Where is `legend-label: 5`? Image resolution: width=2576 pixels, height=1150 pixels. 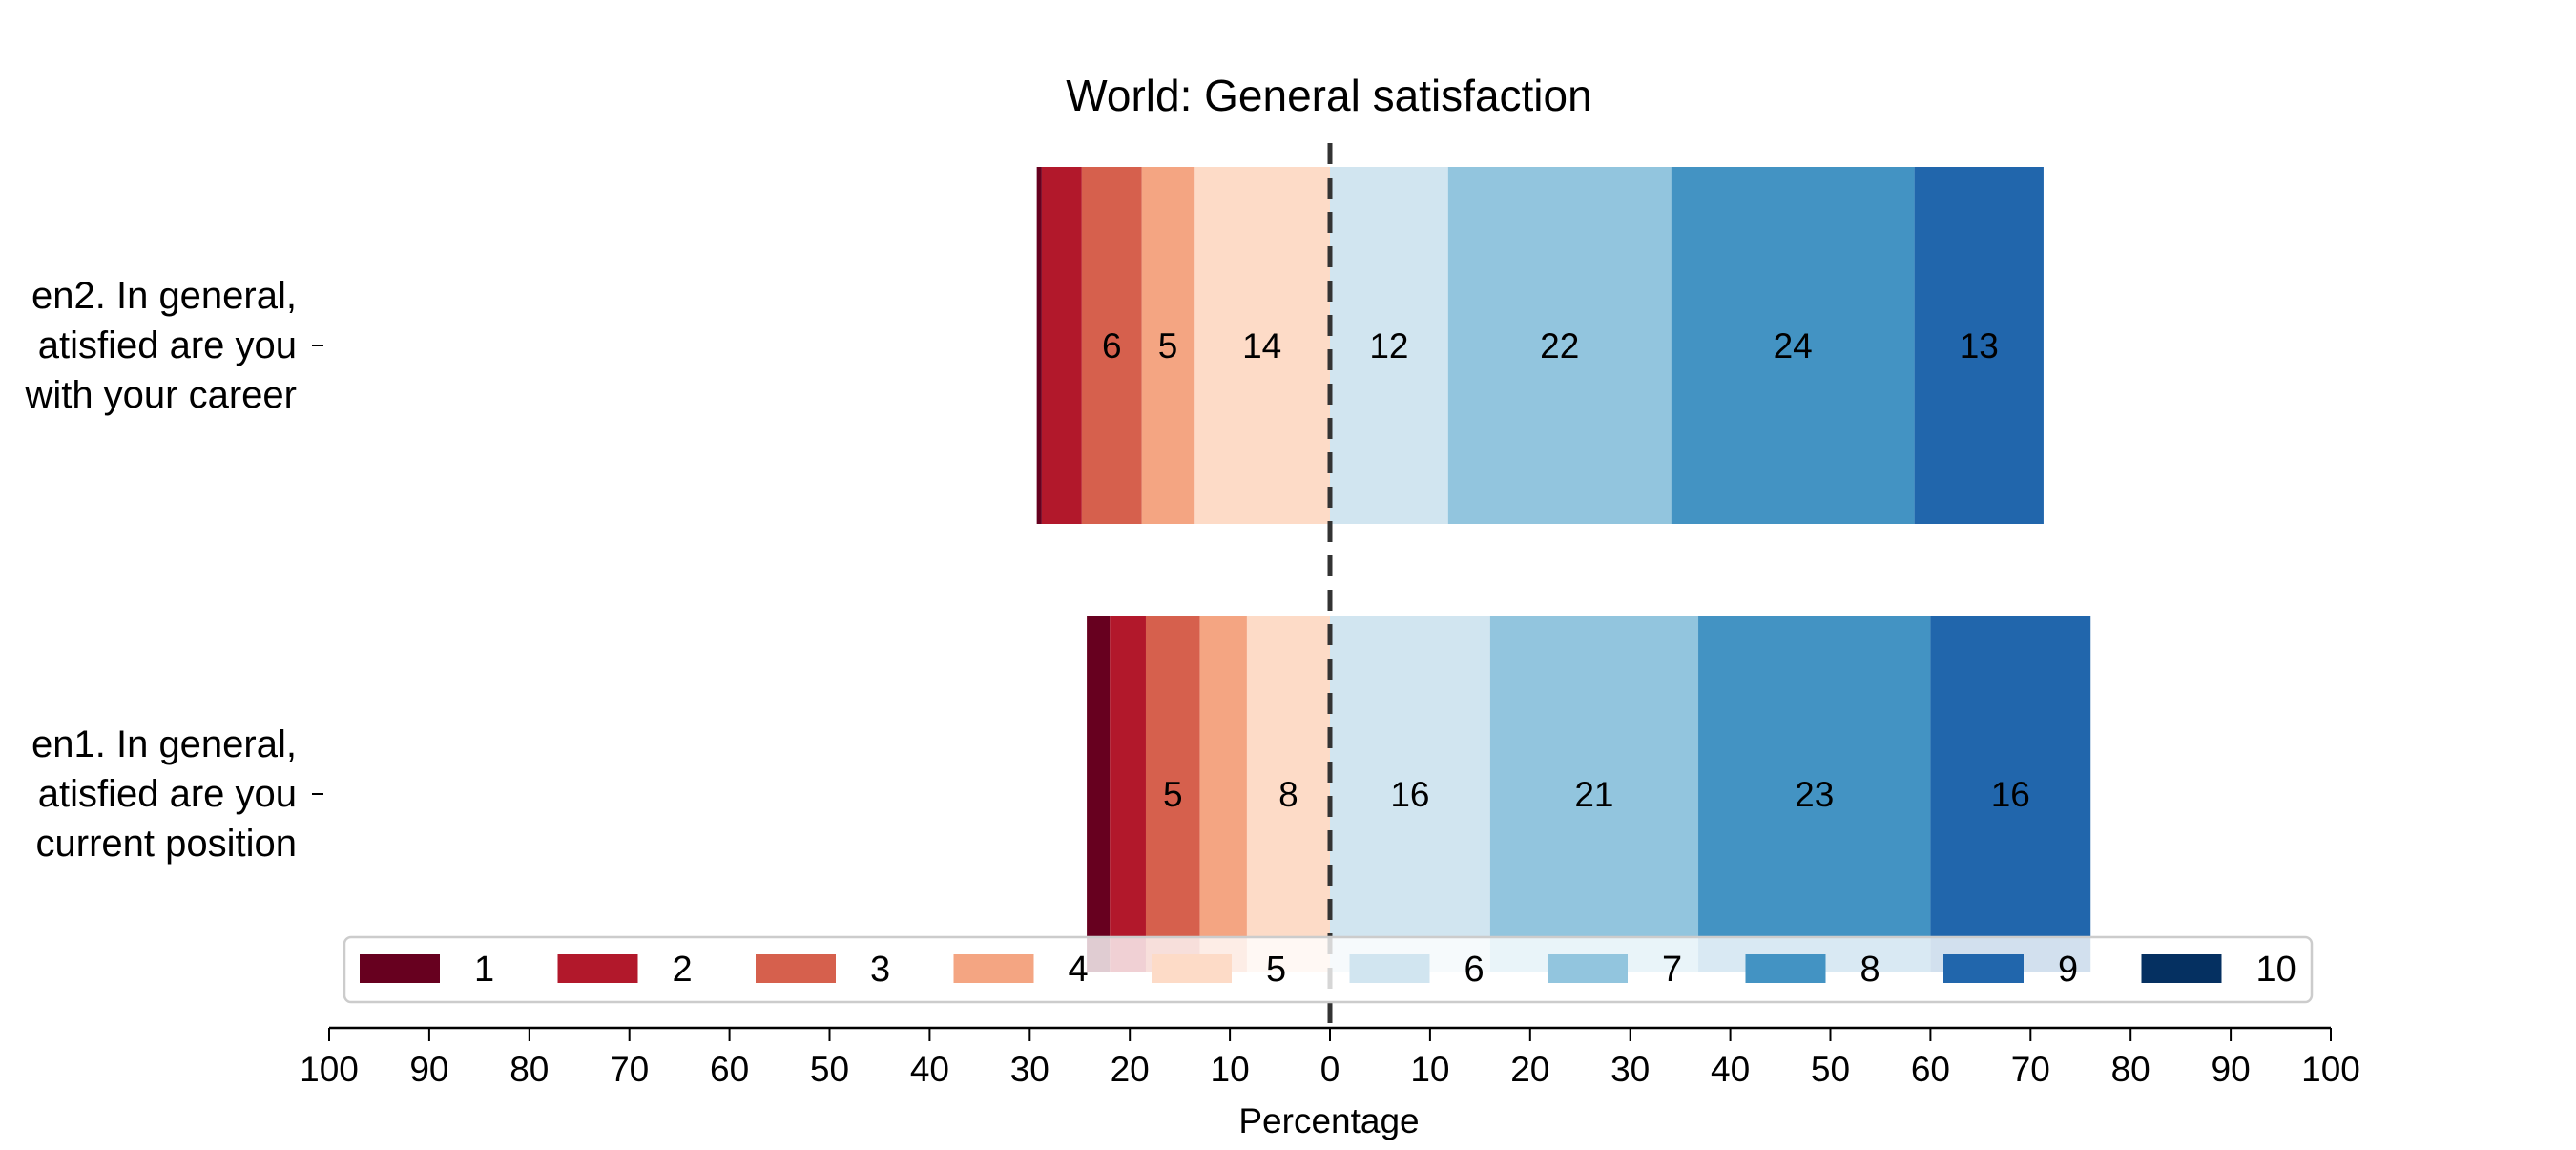
legend-label: 5 is located at coordinates (1276, 970).